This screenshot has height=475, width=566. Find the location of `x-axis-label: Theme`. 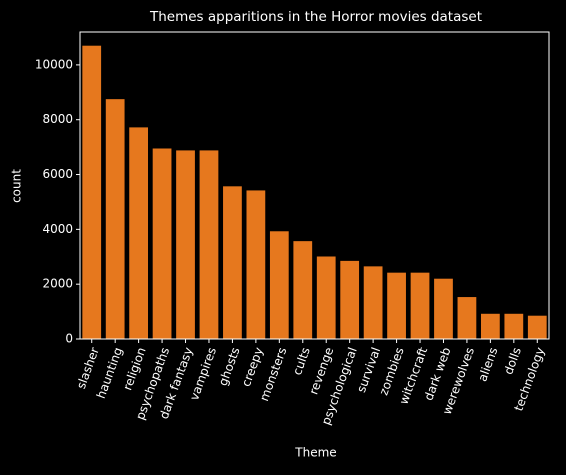

x-axis-label: Theme is located at coordinates (315, 453).